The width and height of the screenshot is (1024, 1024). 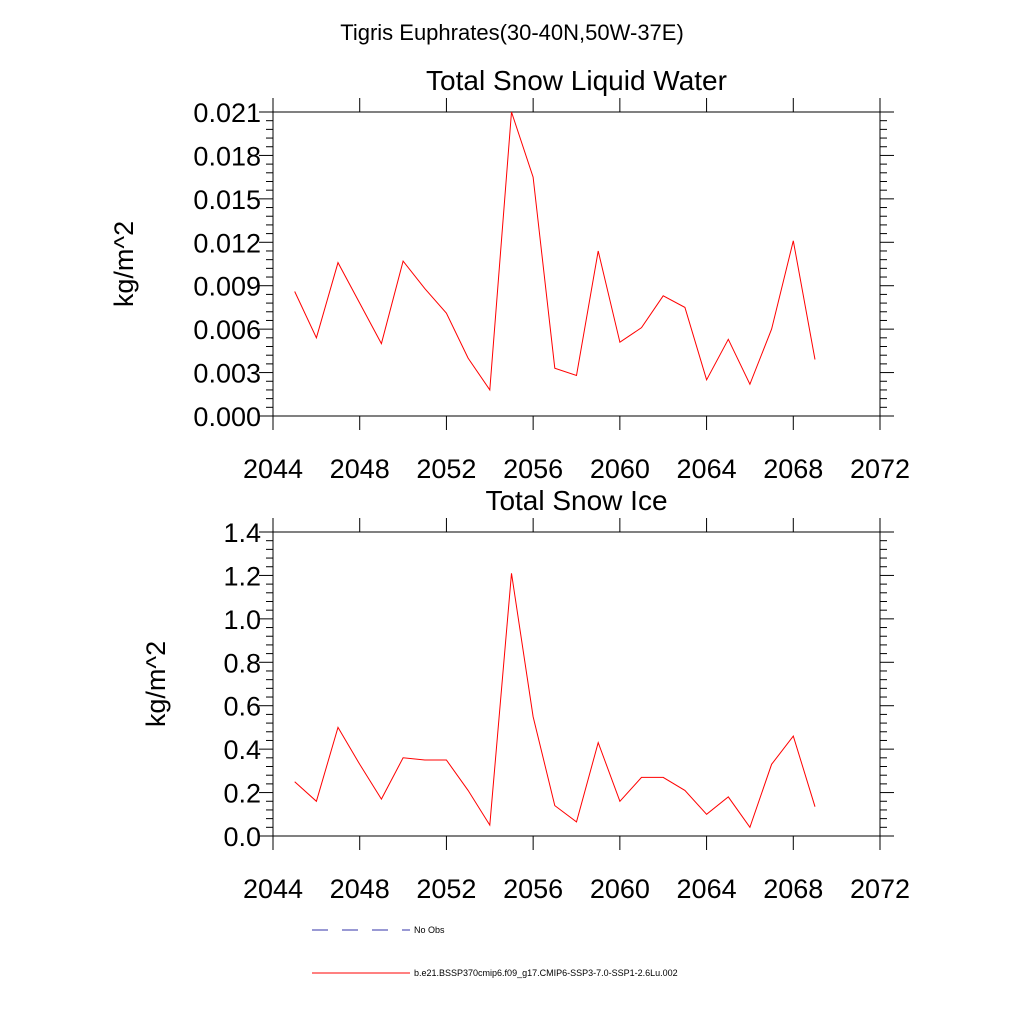 What do you see at coordinates (242, 620) in the screenshot?
I see `y-tick-label: 1.0` at bounding box center [242, 620].